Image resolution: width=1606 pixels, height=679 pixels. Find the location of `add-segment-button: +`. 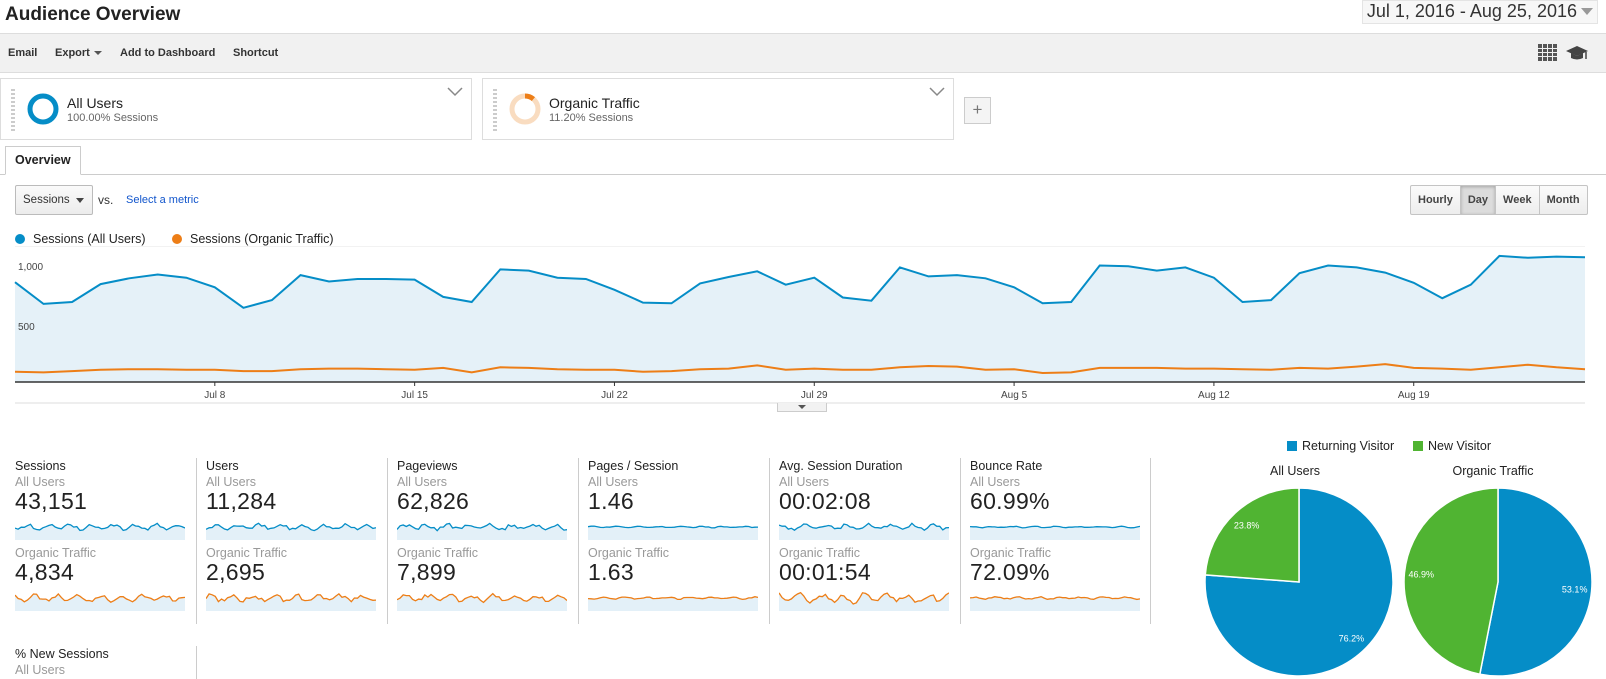

add-segment-button: + is located at coordinates (977, 110).